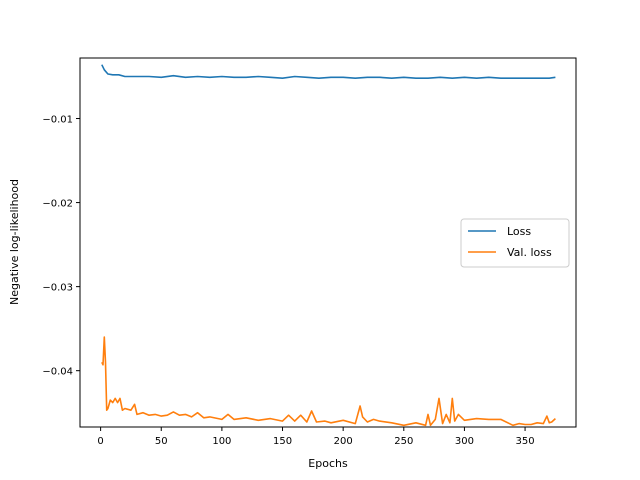  I want to click on y-axis: −0.04 −0.03 −0.02 −0.01, so click(61, 246).